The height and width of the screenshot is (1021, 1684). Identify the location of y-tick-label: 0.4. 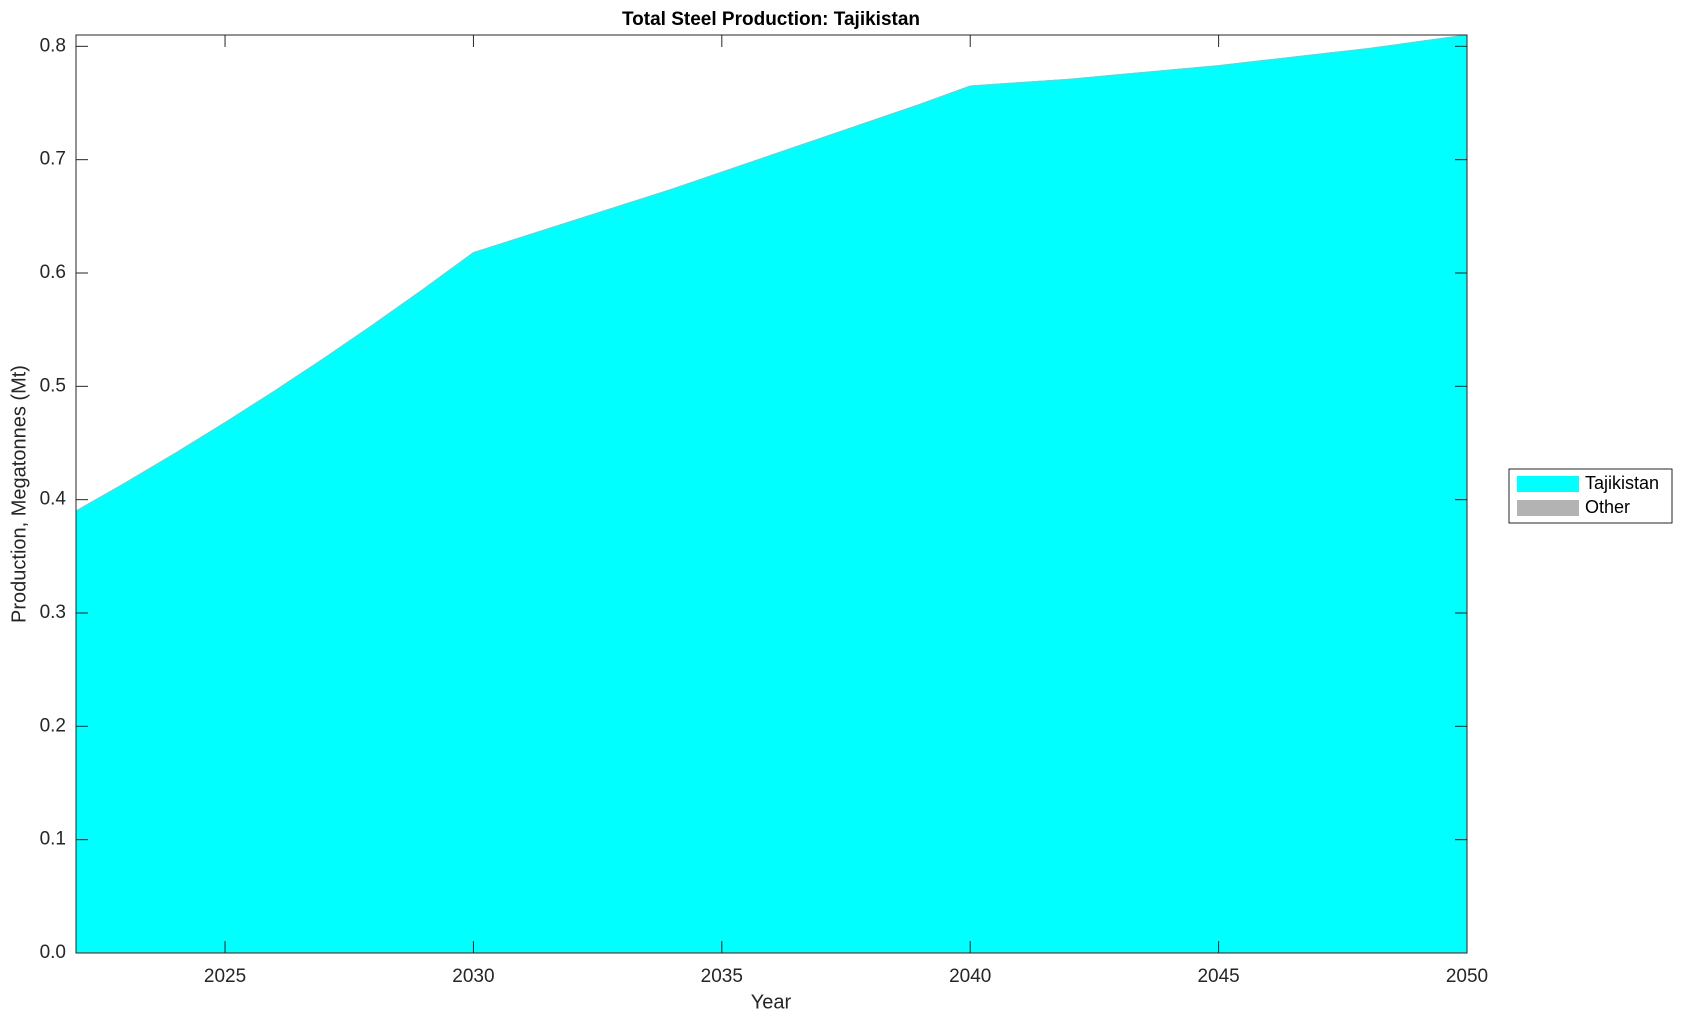
(53, 499).